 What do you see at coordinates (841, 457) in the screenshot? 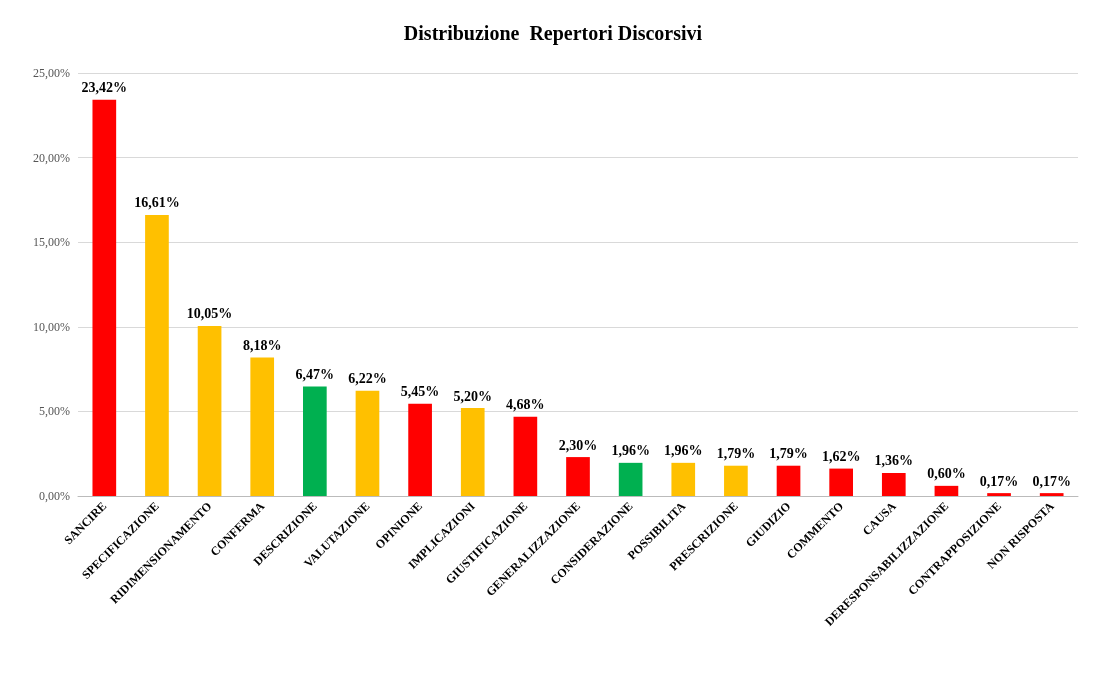
I see `data-label: 1,62%` at bounding box center [841, 457].